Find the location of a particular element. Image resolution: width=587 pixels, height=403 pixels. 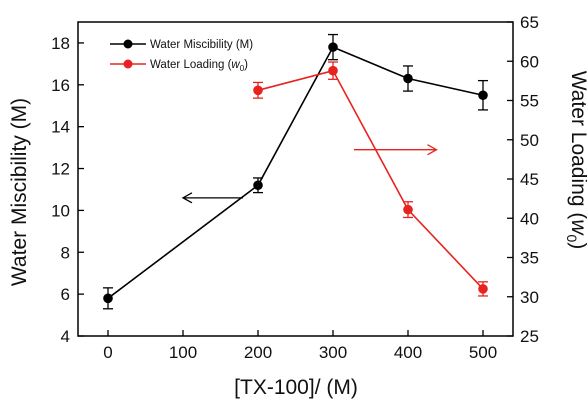

legend-loading-w: w is located at coordinates (235, 65).